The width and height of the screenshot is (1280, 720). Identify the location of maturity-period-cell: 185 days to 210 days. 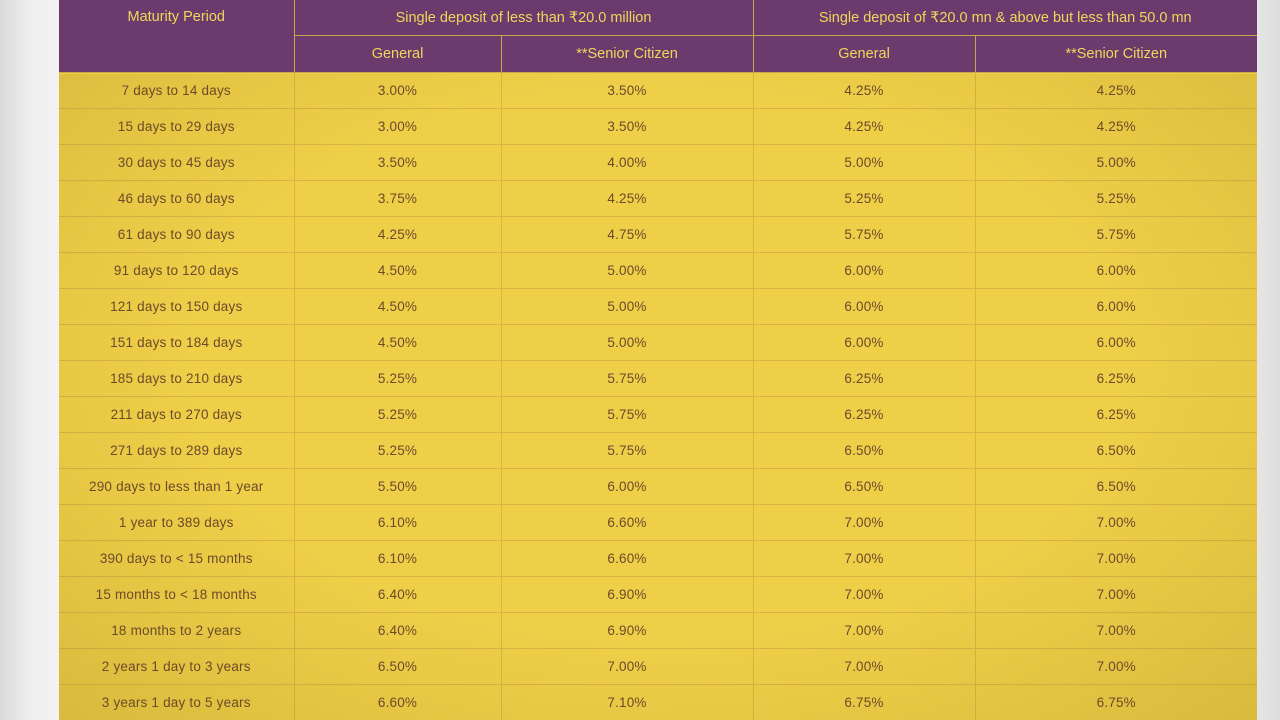
(177, 378).